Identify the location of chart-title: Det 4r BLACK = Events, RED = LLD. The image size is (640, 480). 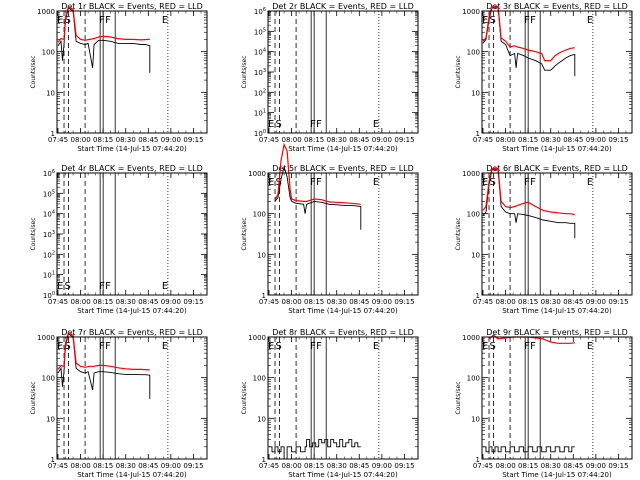
(132, 168).